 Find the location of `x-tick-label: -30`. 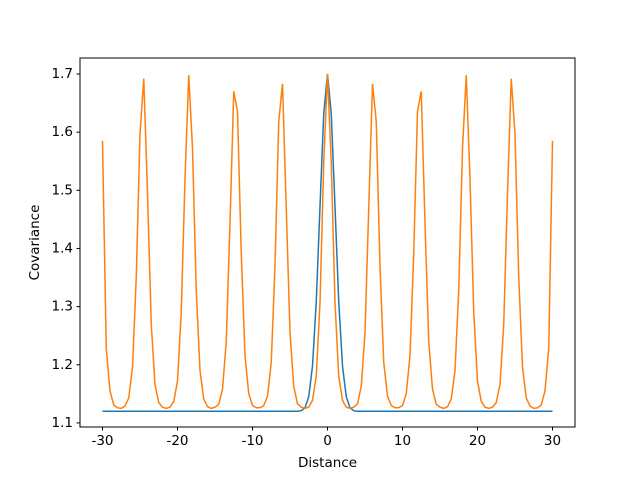

x-tick-label: -30 is located at coordinates (102, 441).